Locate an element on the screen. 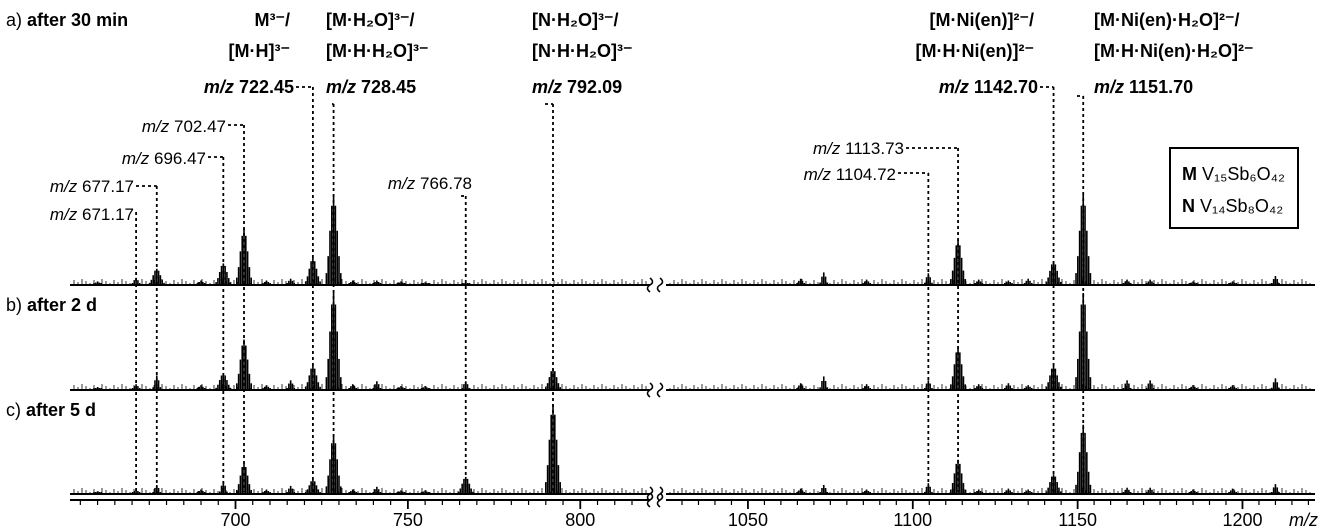 Image resolution: width=1321 pixels, height=529 pixels. mz-label-696: m/z 696.47 is located at coordinates (164, 158).